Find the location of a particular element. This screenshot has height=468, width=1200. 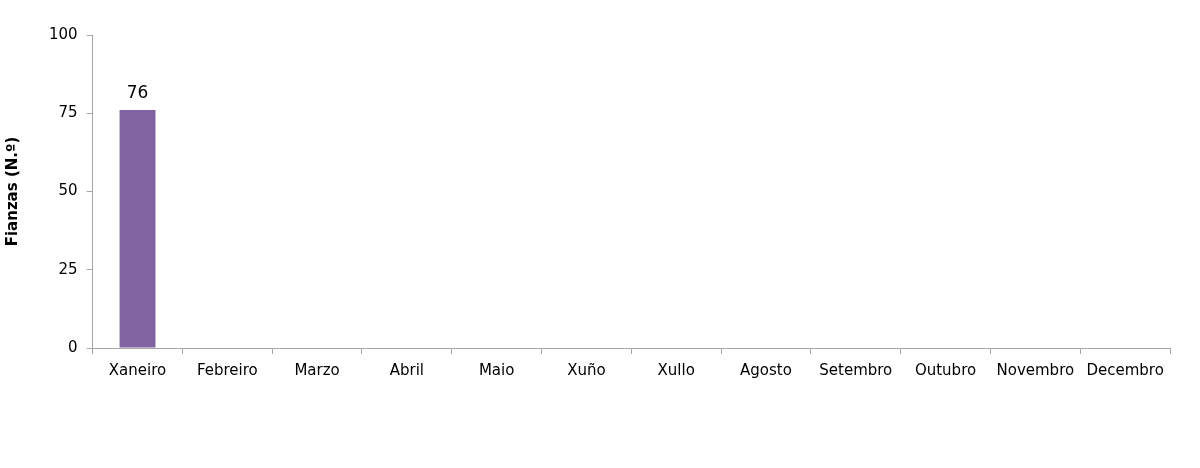

y-tick-label: 50 is located at coordinates (68, 190).